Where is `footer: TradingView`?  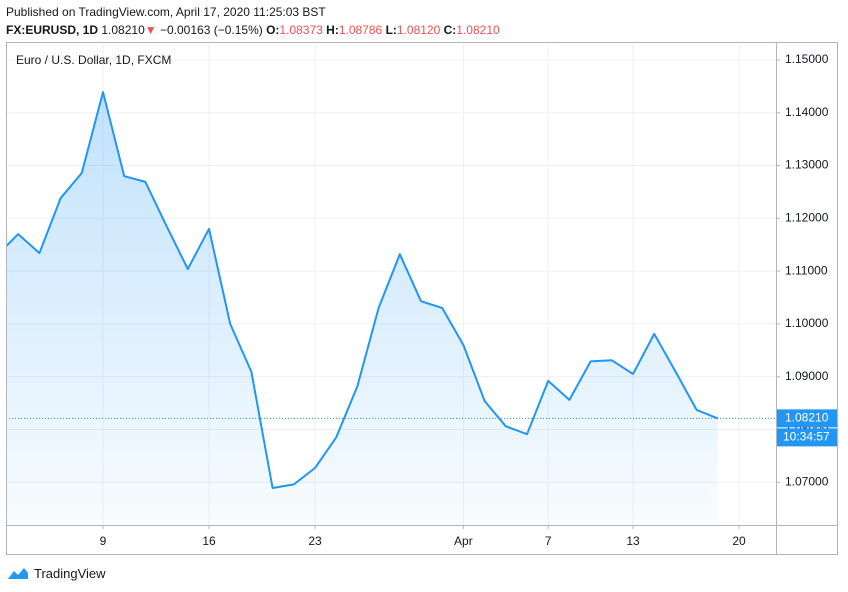
footer: TradingView is located at coordinates (56, 573).